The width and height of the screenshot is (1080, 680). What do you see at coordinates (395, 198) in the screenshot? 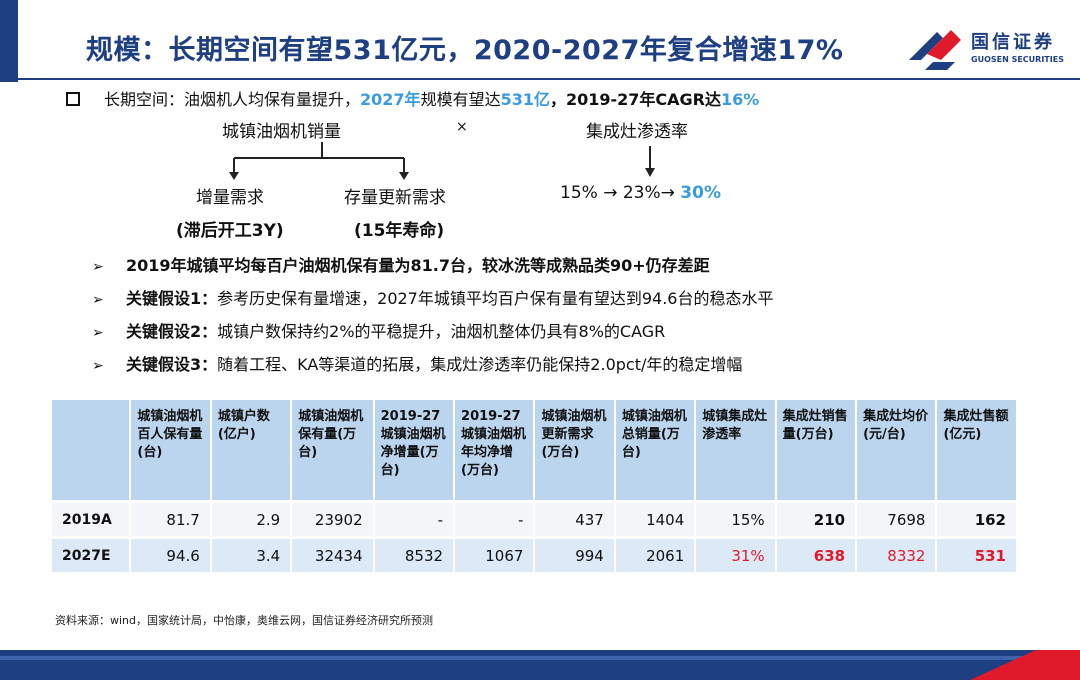
I see `diagram-replacement-demand: 存量更新需求` at bounding box center [395, 198].